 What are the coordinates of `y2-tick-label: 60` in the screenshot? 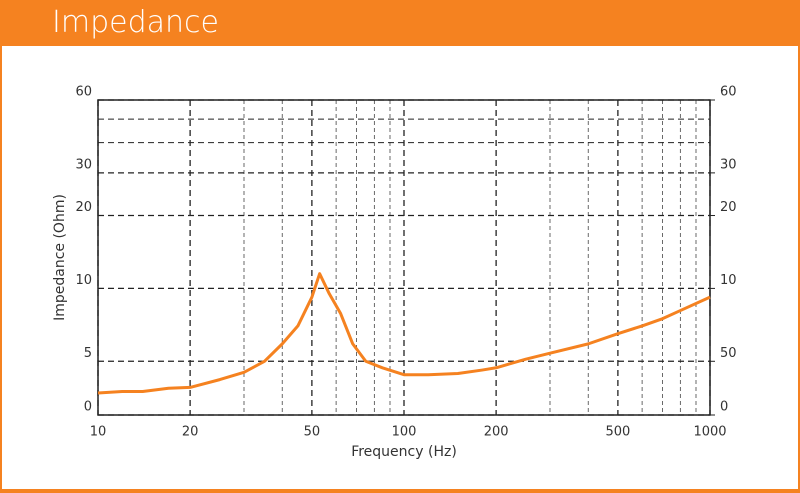 It's located at (728, 92).